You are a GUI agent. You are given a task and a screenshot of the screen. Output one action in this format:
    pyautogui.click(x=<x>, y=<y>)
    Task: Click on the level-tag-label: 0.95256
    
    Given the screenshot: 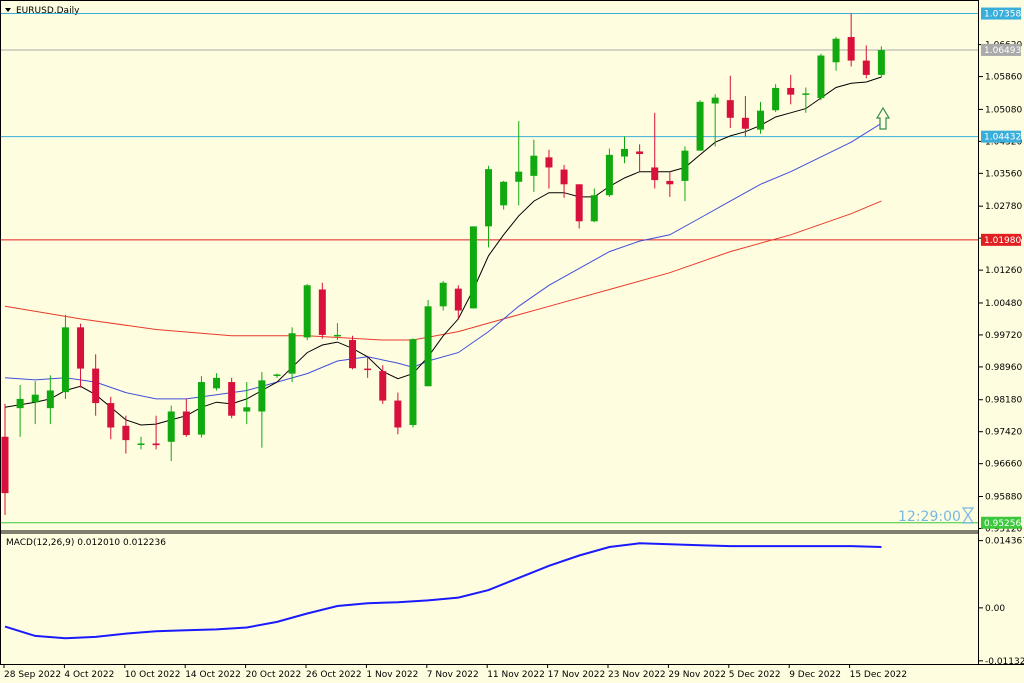 What is the action you would take?
    pyautogui.click(x=1002, y=524)
    